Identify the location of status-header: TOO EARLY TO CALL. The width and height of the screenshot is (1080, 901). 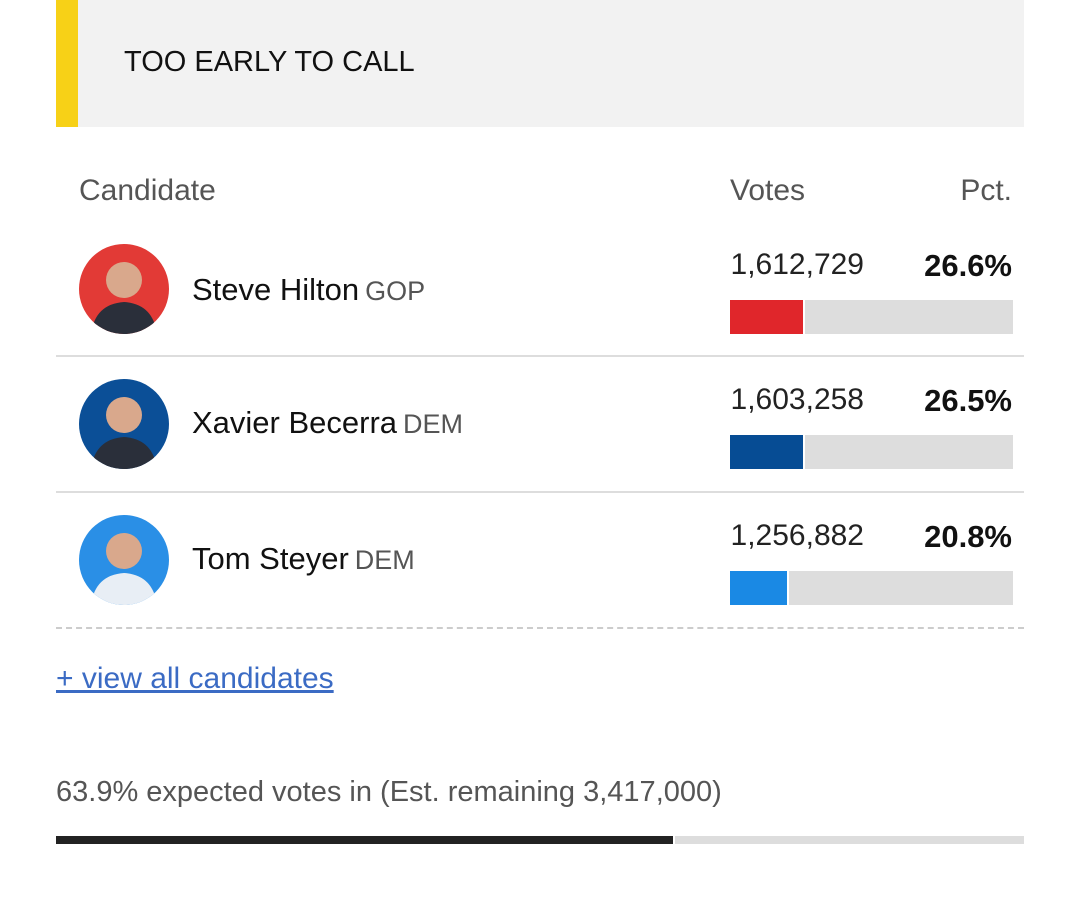
(540, 63).